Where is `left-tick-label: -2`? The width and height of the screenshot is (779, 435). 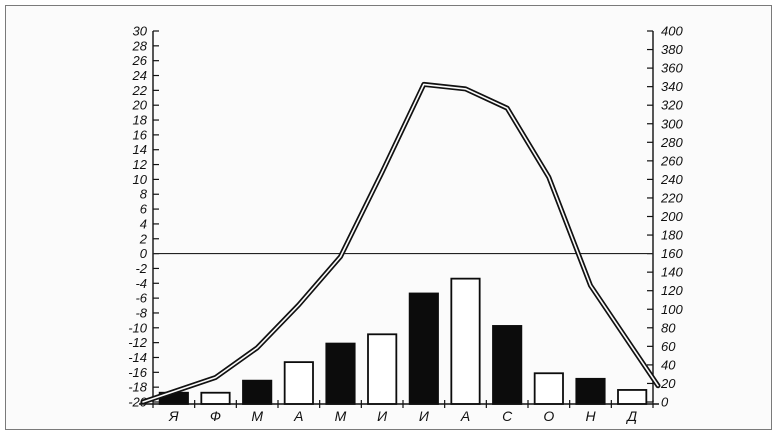 left-tick-label: -2 is located at coordinates (141, 268).